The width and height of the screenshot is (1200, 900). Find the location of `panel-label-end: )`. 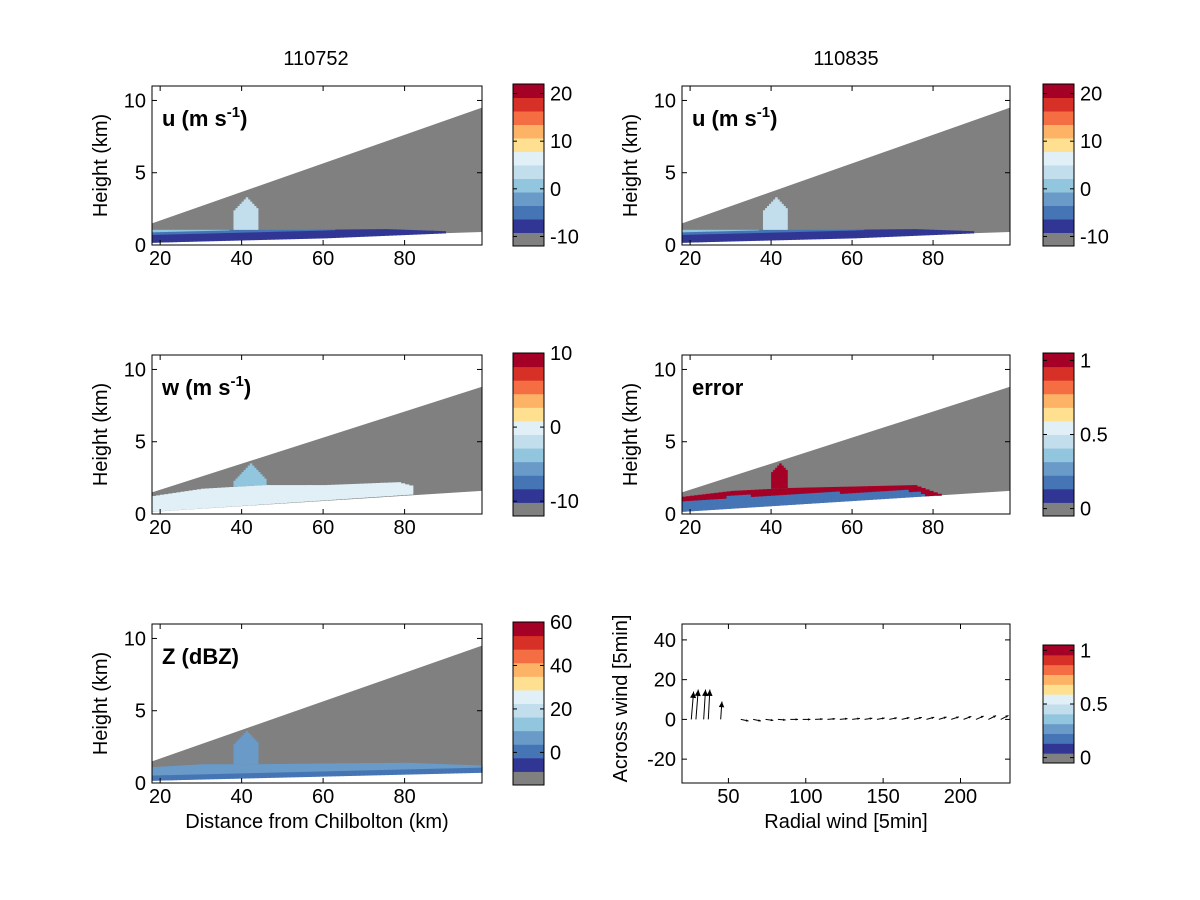

panel-label-end: ) is located at coordinates (247, 387).